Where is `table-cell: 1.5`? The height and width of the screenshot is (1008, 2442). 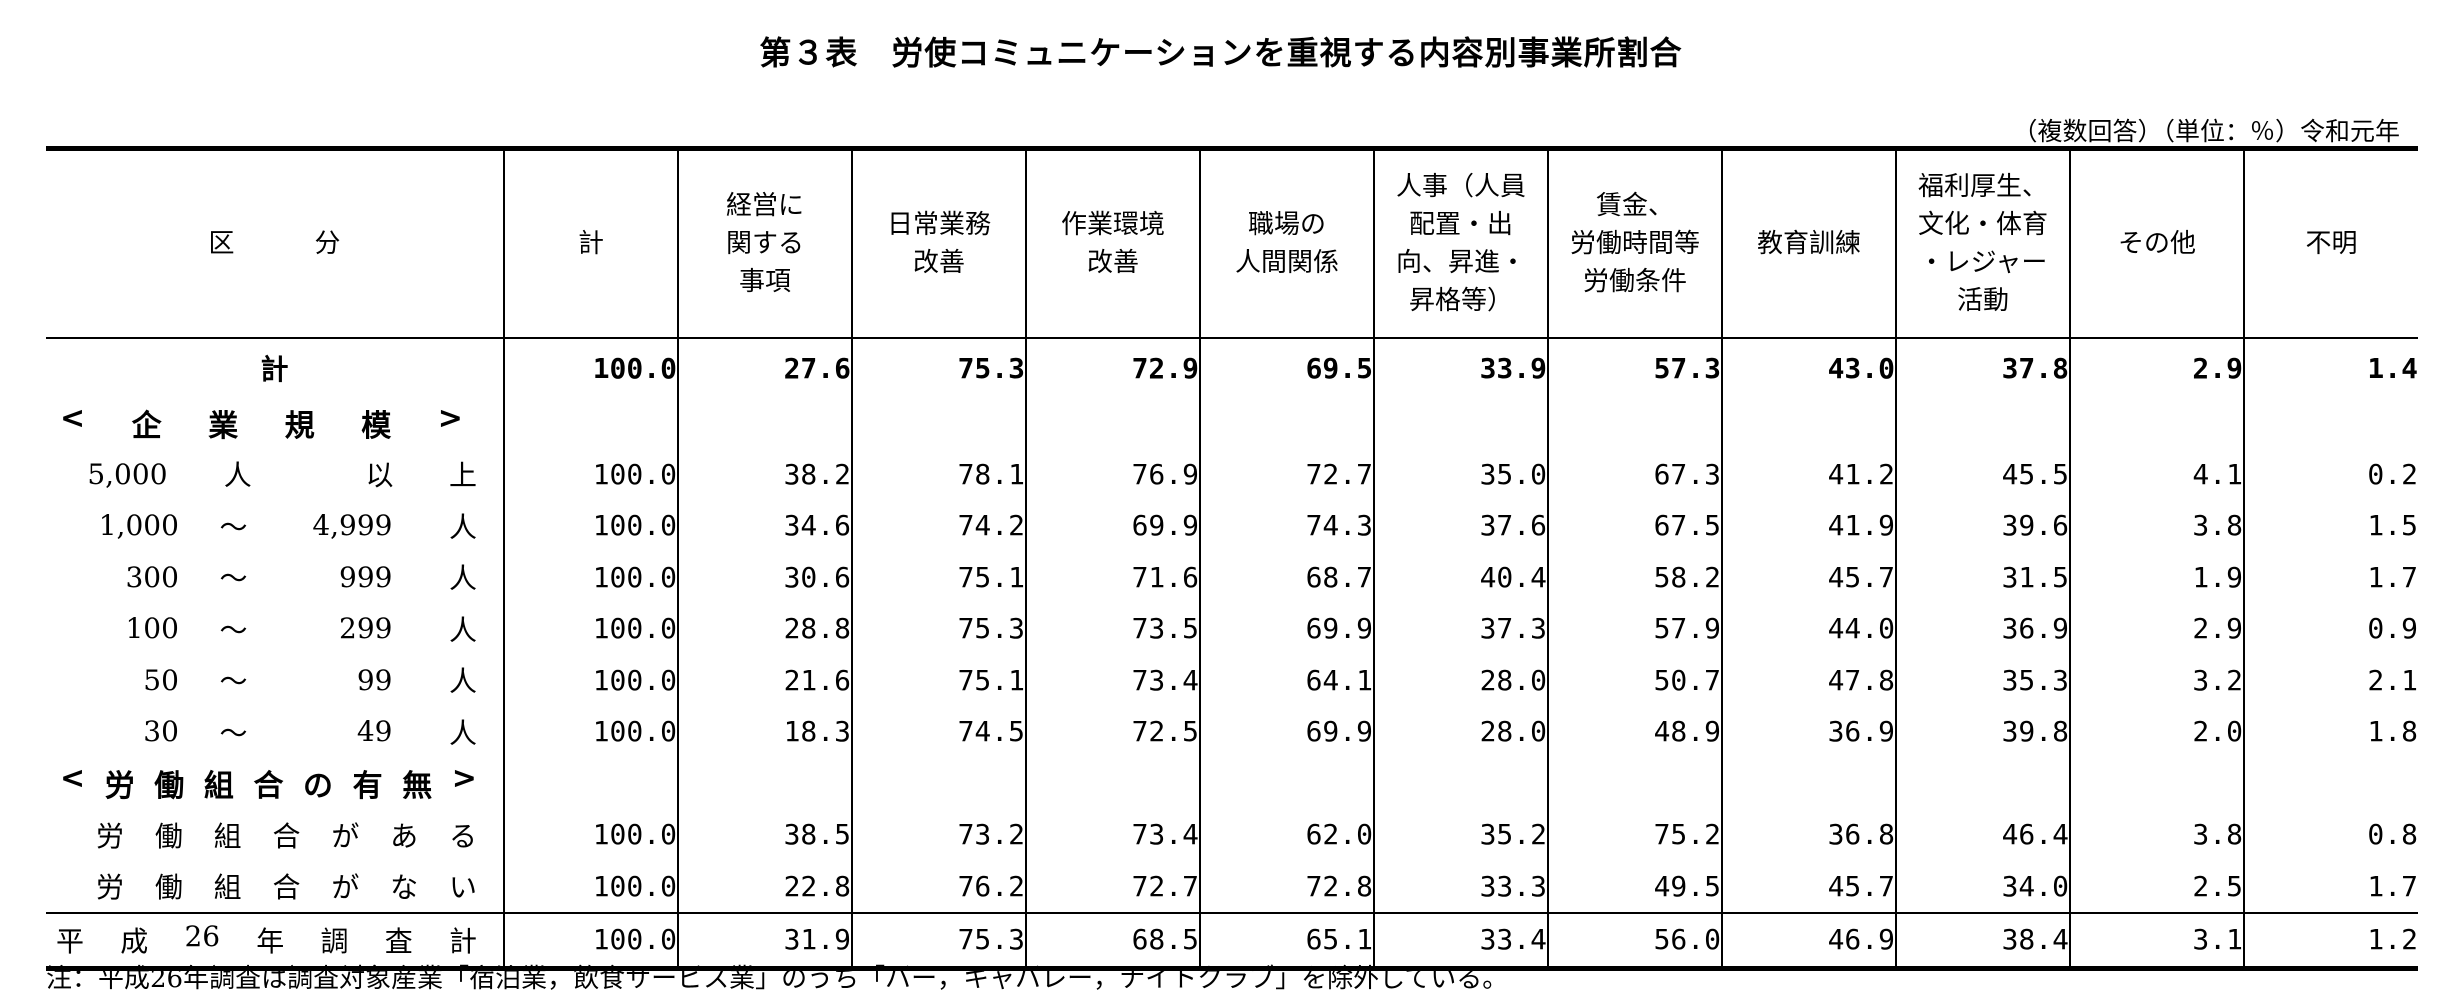 table-cell: 1.5 is located at coordinates (2330, 526).